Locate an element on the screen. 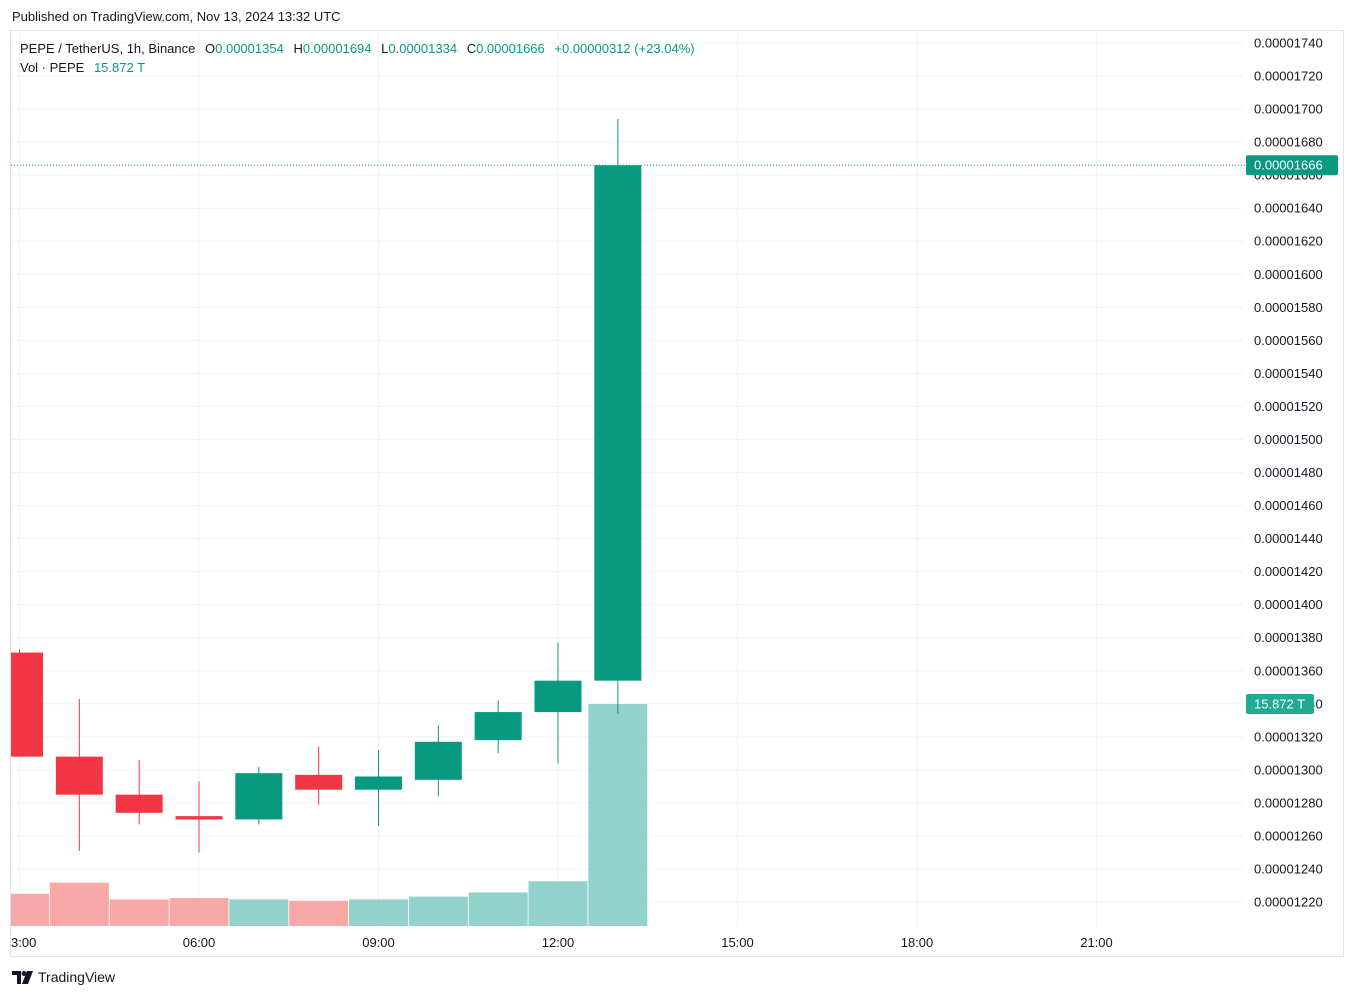 Image resolution: width=1355 pixels, height=997 pixels. price-tick-label: 0.00001280 is located at coordinates (1288, 802).